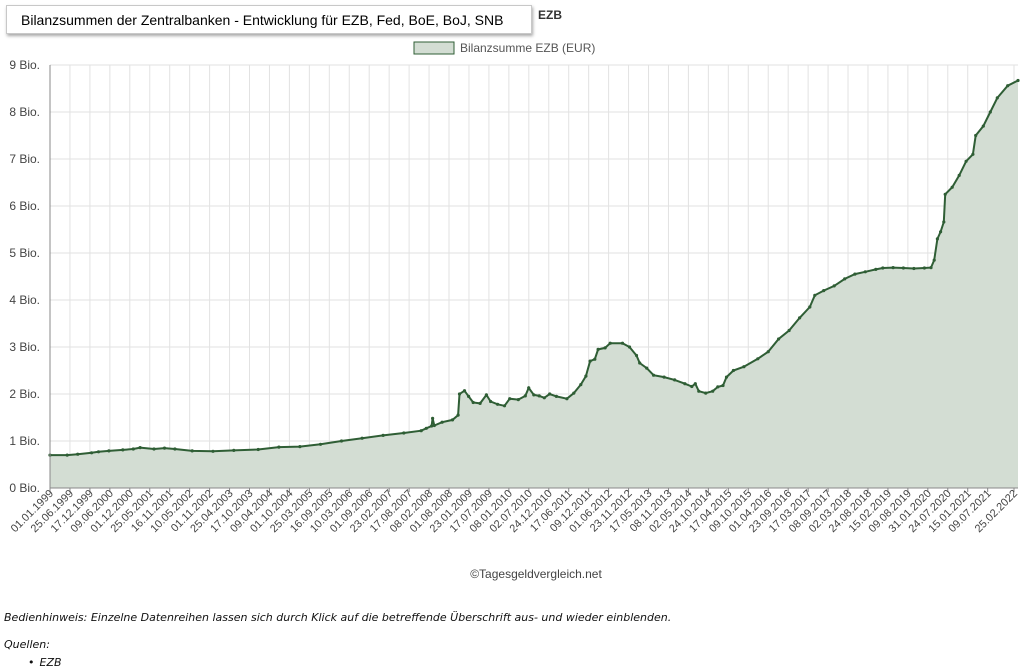 The image size is (1022, 670). I want to click on y-tick-label-5: 5 Bio., so click(24, 253).